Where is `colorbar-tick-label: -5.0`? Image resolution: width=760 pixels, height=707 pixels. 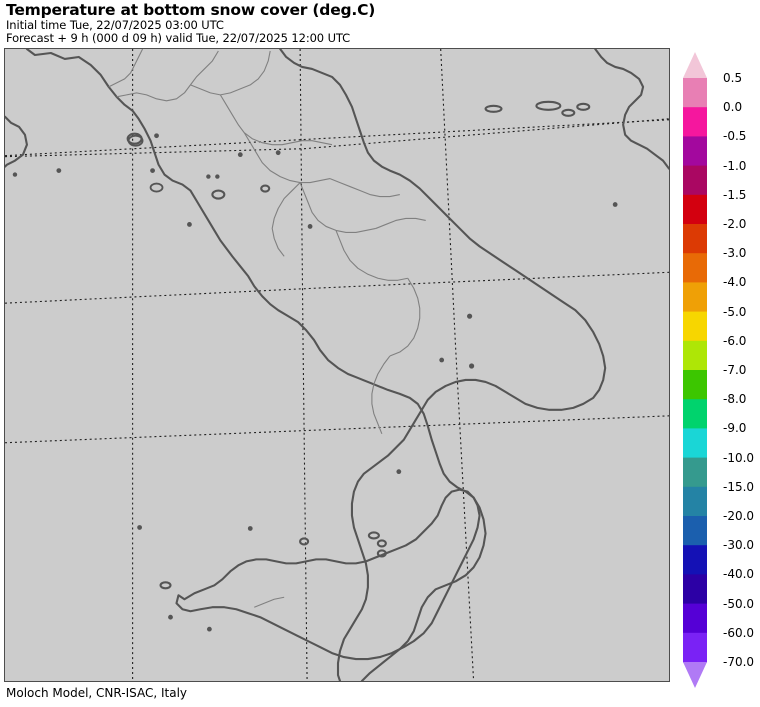 colorbar-tick-label: -5.0 is located at coordinates (735, 311).